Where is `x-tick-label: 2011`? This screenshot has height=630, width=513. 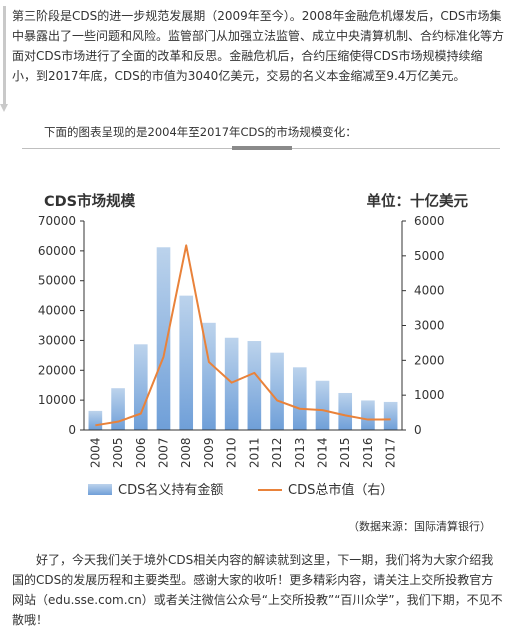 x-tick-label: 2011 is located at coordinates (254, 452).